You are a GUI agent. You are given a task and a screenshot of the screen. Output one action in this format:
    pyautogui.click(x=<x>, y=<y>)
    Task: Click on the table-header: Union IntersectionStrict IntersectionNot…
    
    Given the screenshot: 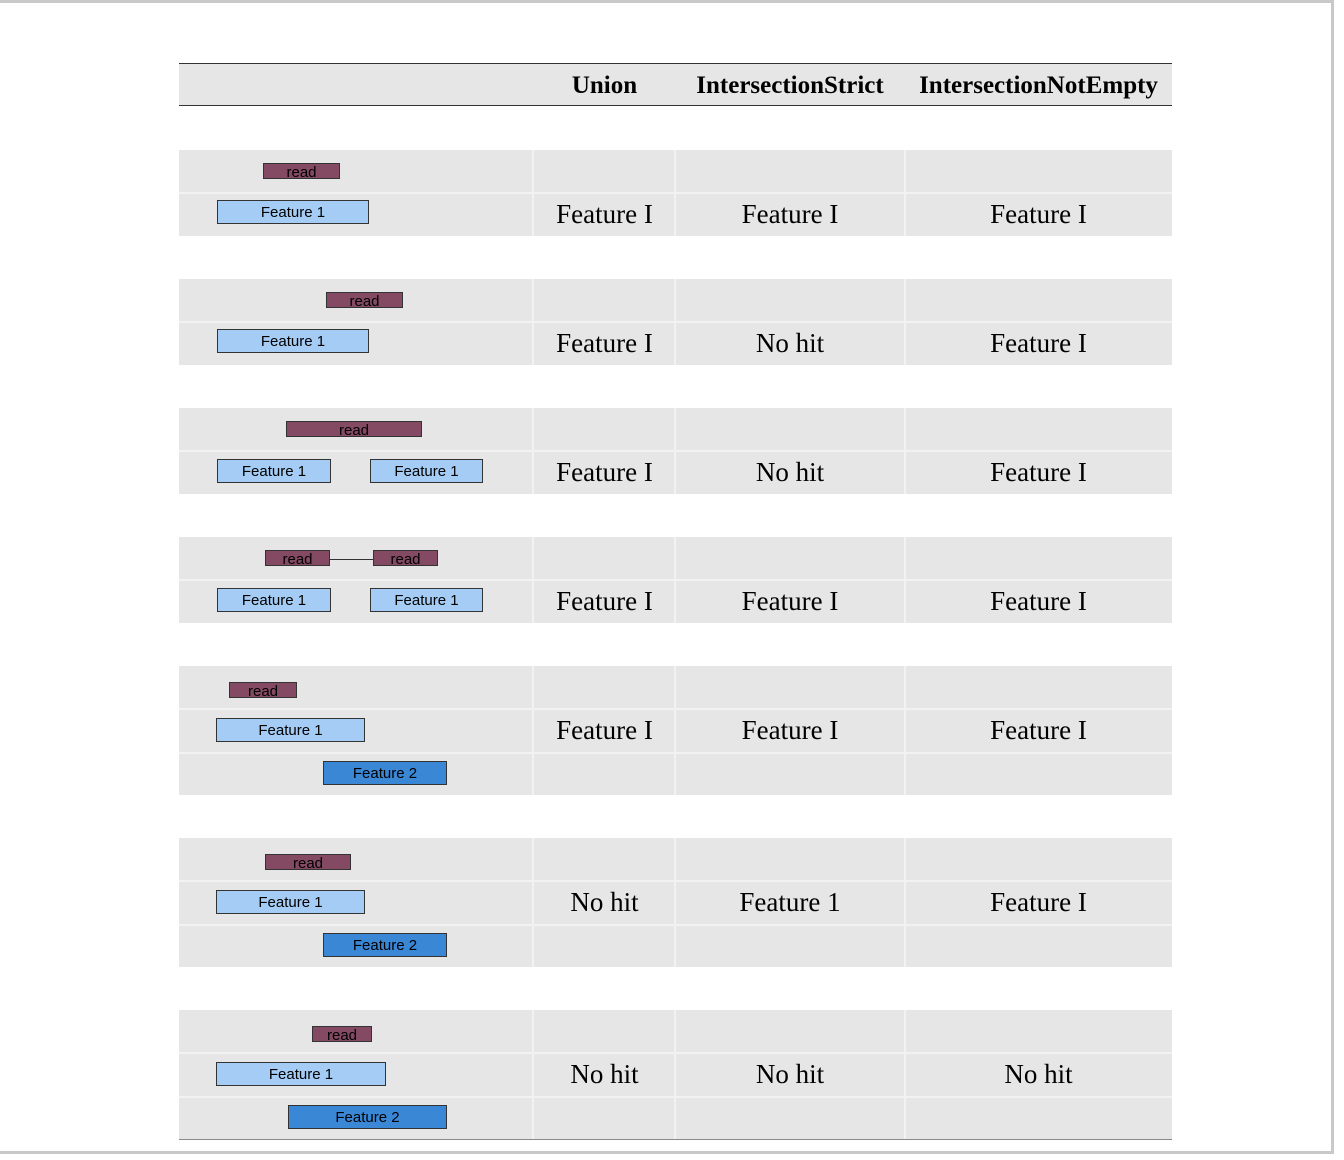 What is the action you would take?
    pyautogui.click(x=675, y=84)
    